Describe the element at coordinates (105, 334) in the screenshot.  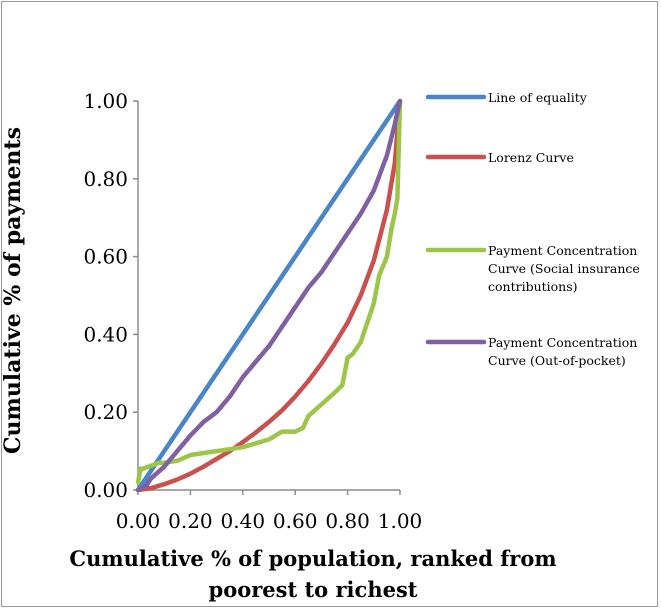
I see `y-tick-label: 0.40` at that location.